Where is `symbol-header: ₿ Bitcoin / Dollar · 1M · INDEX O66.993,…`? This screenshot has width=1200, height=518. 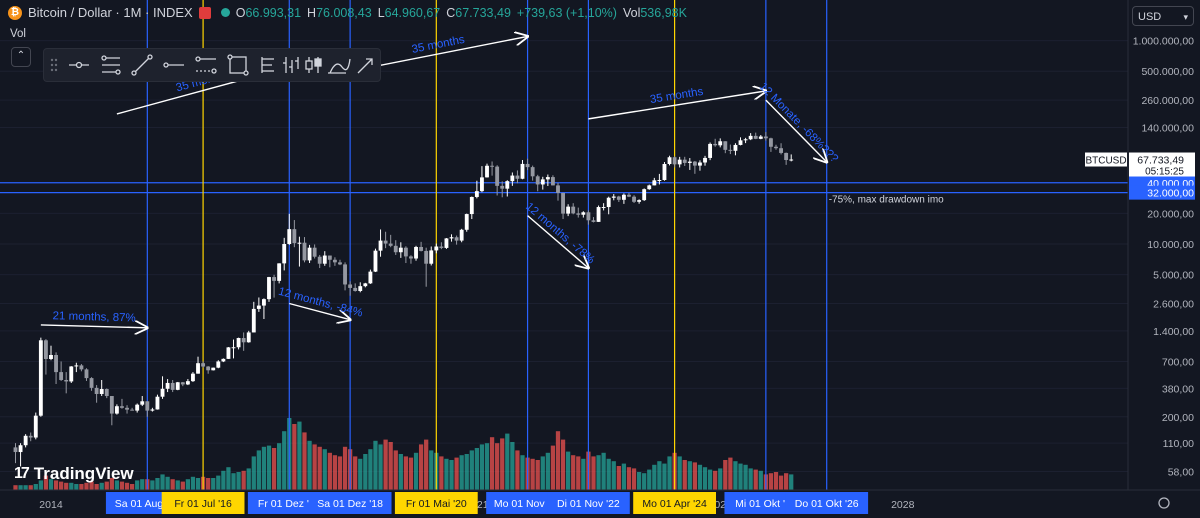
symbol-header: ₿ Bitcoin / Dollar · 1M · INDEX O66.993,… is located at coordinates (347, 12).